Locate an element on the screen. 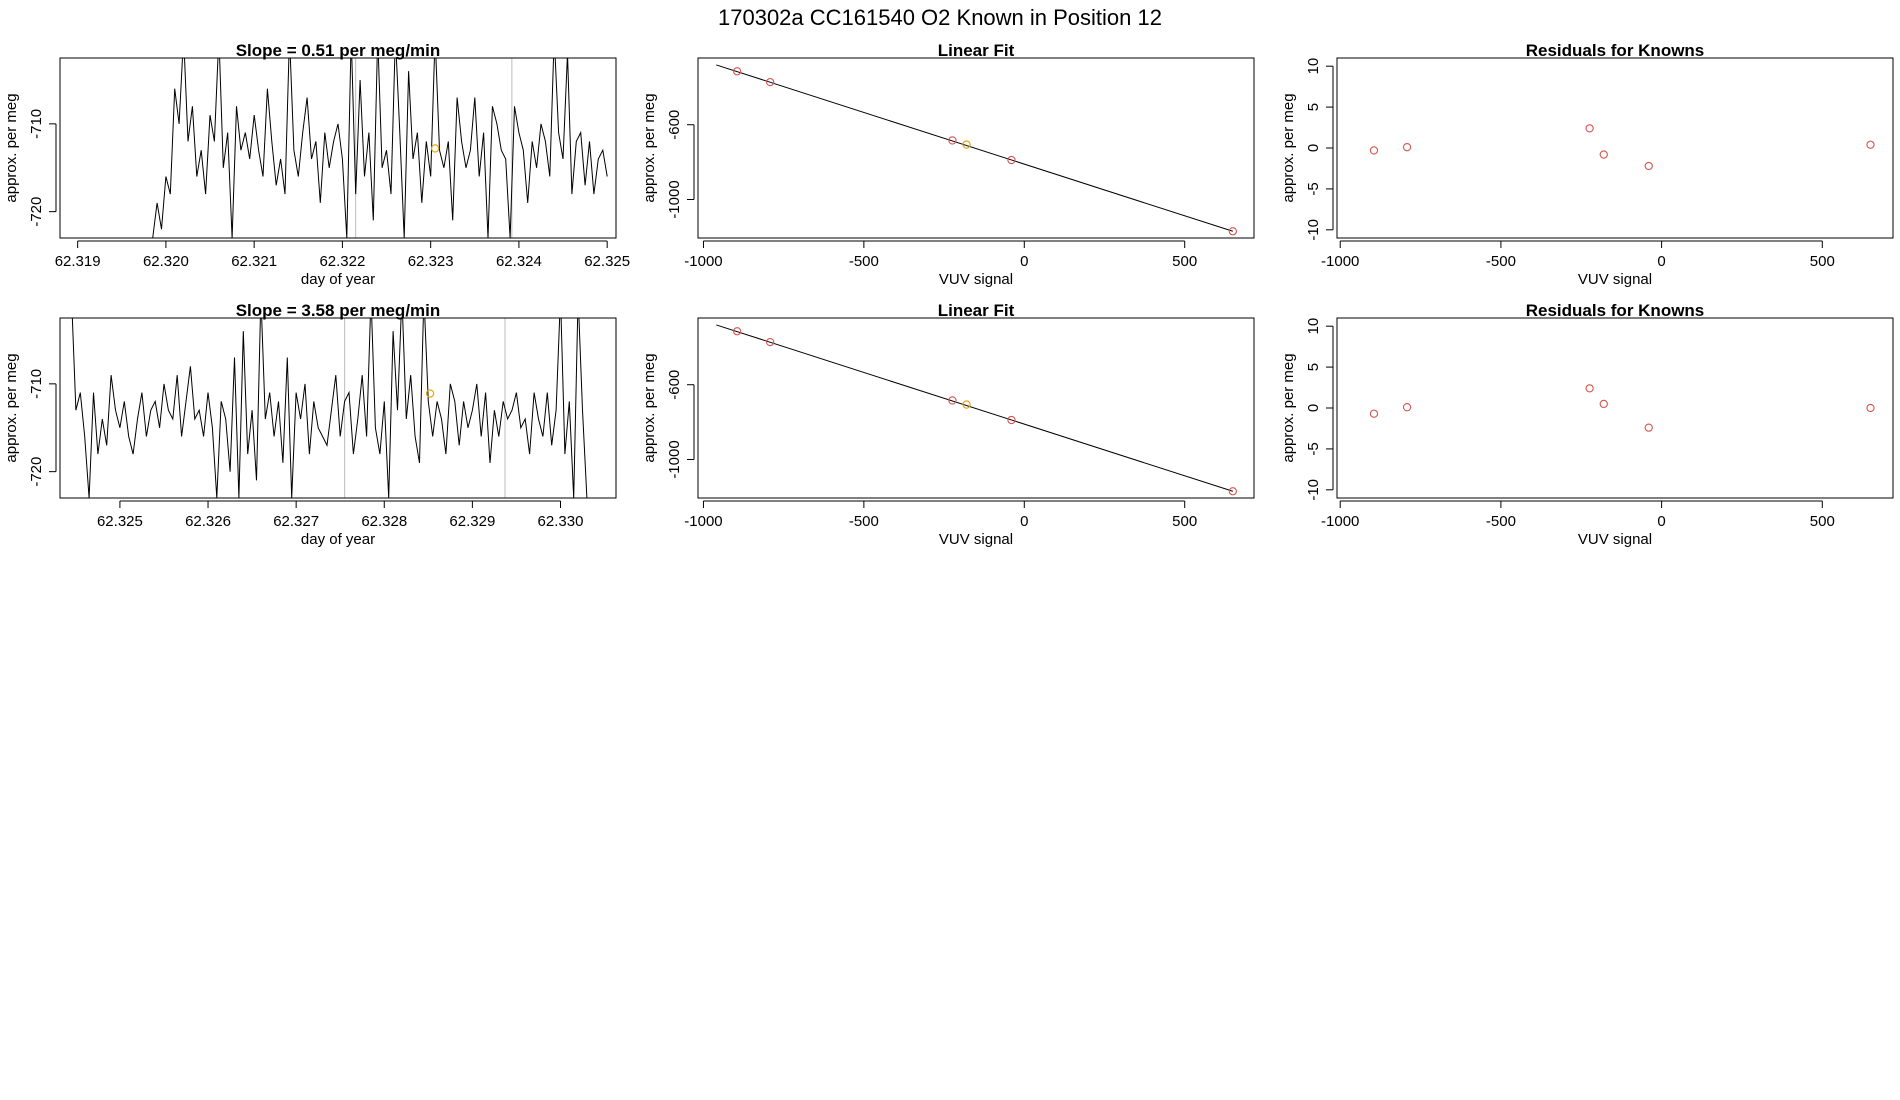 The image size is (1900, 1100). figure-title: 170302a CC161540 O2 Known in Position 12 is located at coordinates (940, 17).